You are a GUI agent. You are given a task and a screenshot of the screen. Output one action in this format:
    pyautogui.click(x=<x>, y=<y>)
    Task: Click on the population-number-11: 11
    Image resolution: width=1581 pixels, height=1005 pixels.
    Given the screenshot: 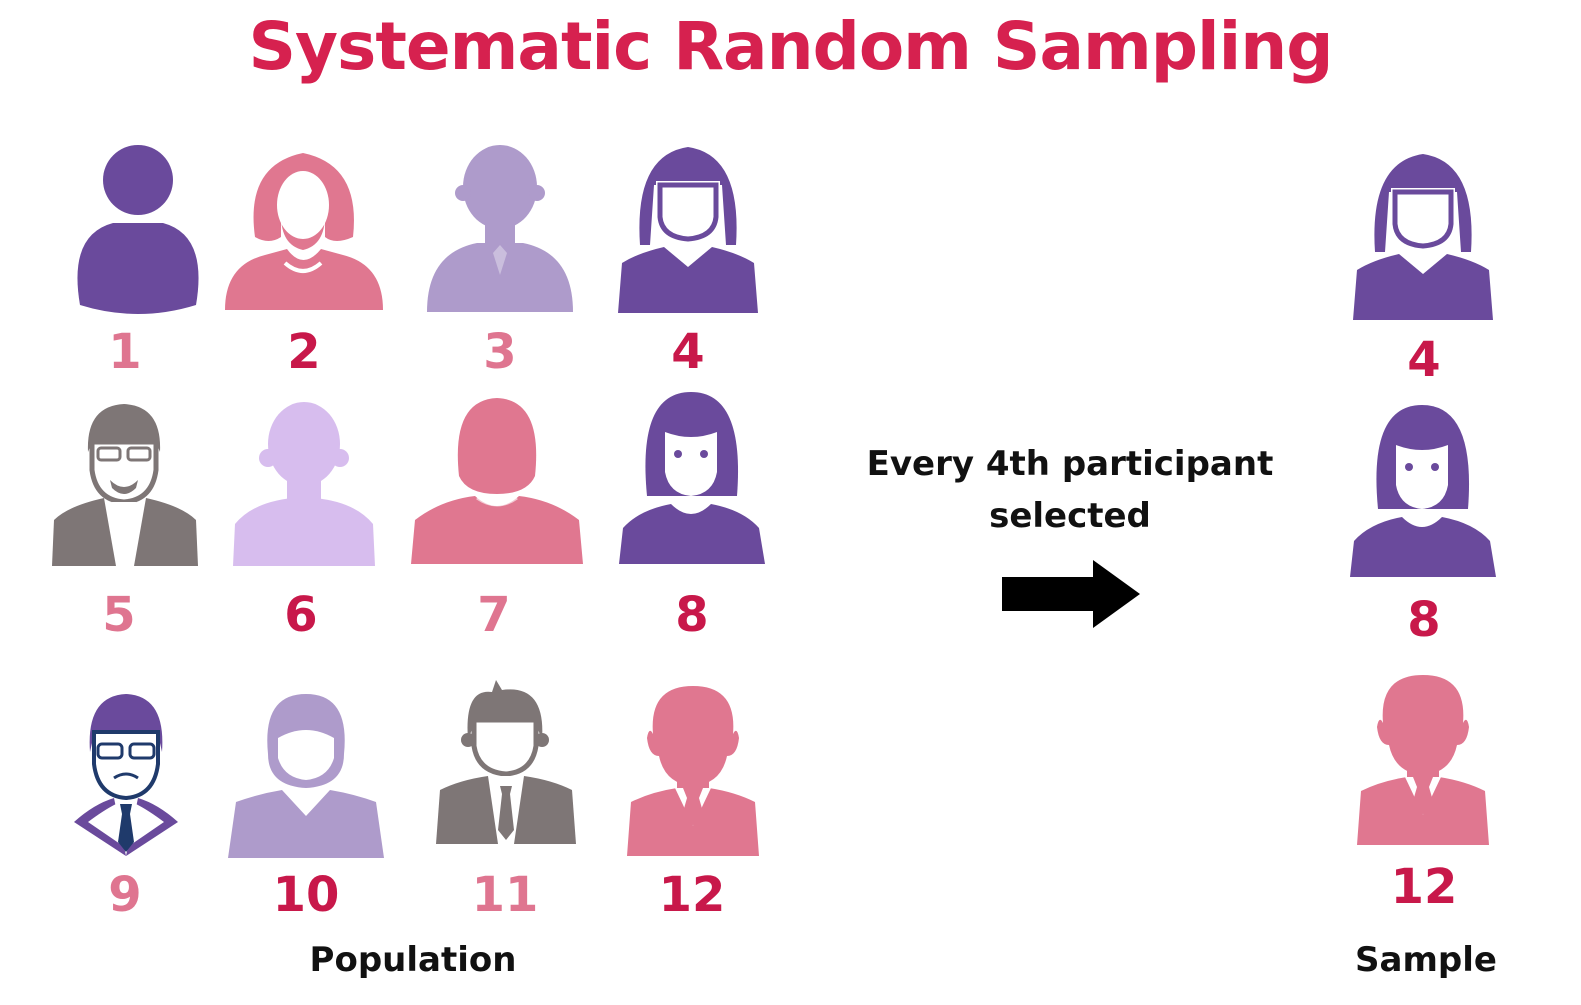 What is the action you would take?
    pyautogui.click(x=505, y=895)
    